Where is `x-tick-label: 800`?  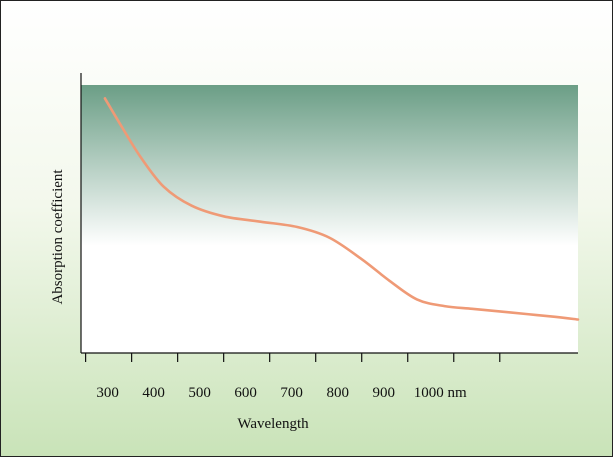
x-tick-label: 800 is located at coordinates (337, 393).